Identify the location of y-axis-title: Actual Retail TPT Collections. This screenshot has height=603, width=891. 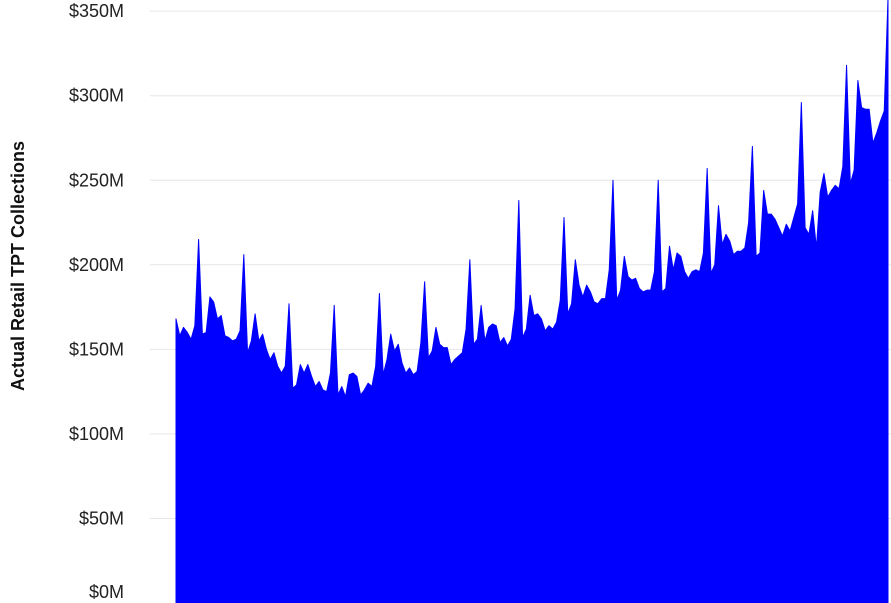
(18, 266).